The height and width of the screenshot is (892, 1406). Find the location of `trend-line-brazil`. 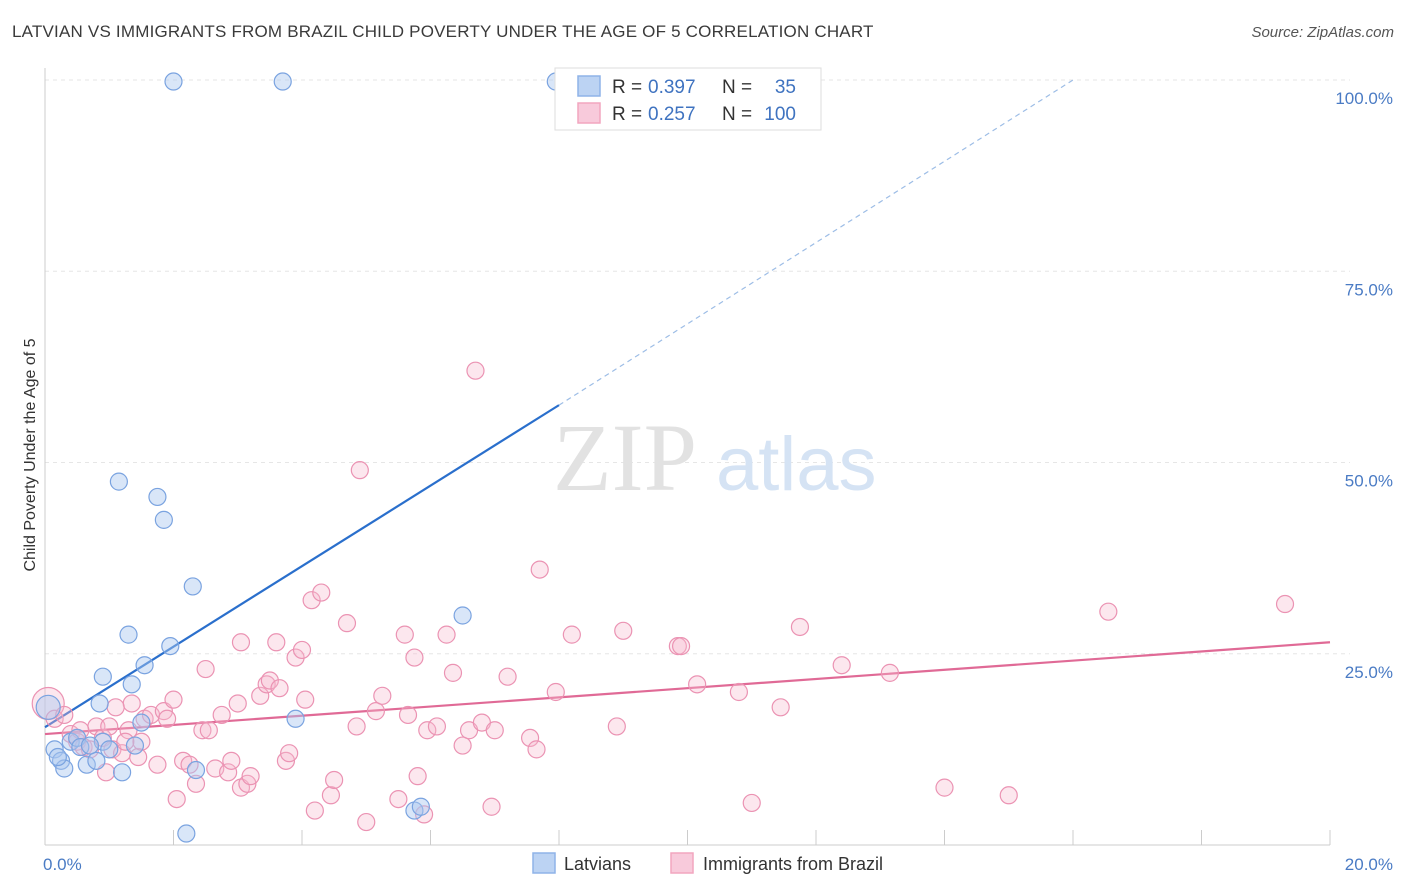

trend-line-brazil is located at coordinates (687, 688).